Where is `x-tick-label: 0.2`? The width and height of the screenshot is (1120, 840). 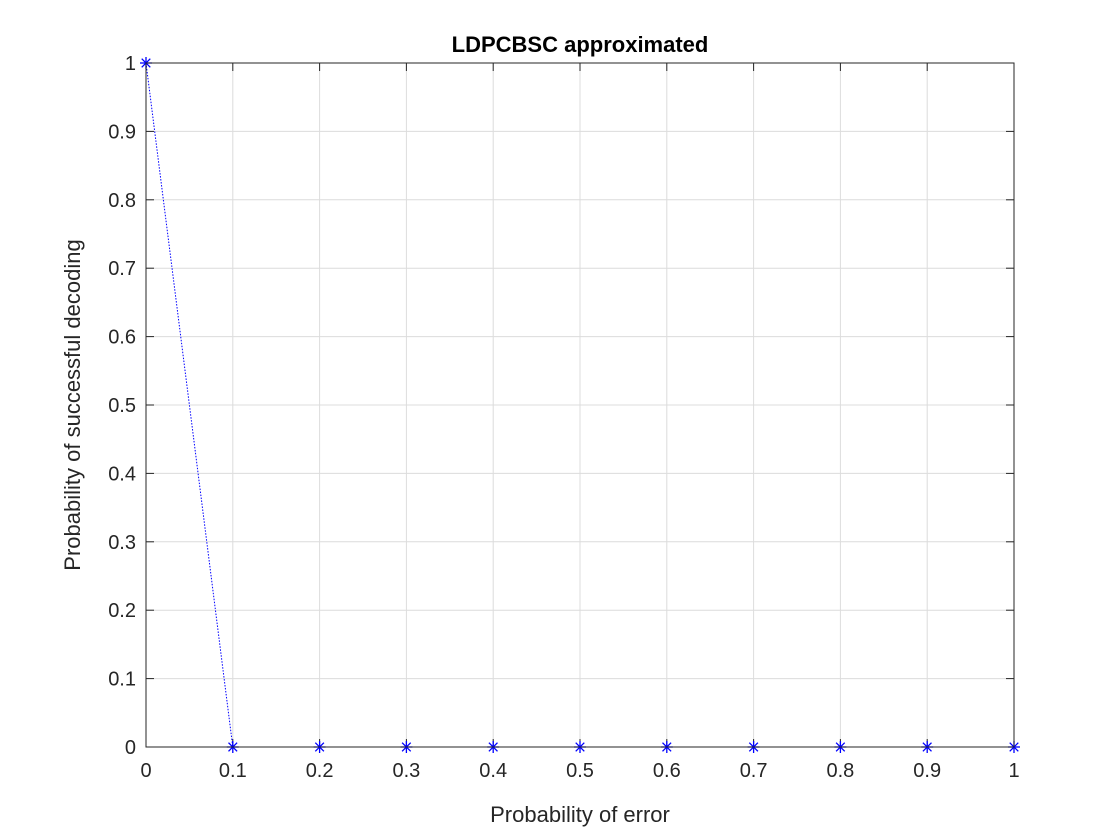 x-tick-label: 0.2 is located at coordinates (320, 771).